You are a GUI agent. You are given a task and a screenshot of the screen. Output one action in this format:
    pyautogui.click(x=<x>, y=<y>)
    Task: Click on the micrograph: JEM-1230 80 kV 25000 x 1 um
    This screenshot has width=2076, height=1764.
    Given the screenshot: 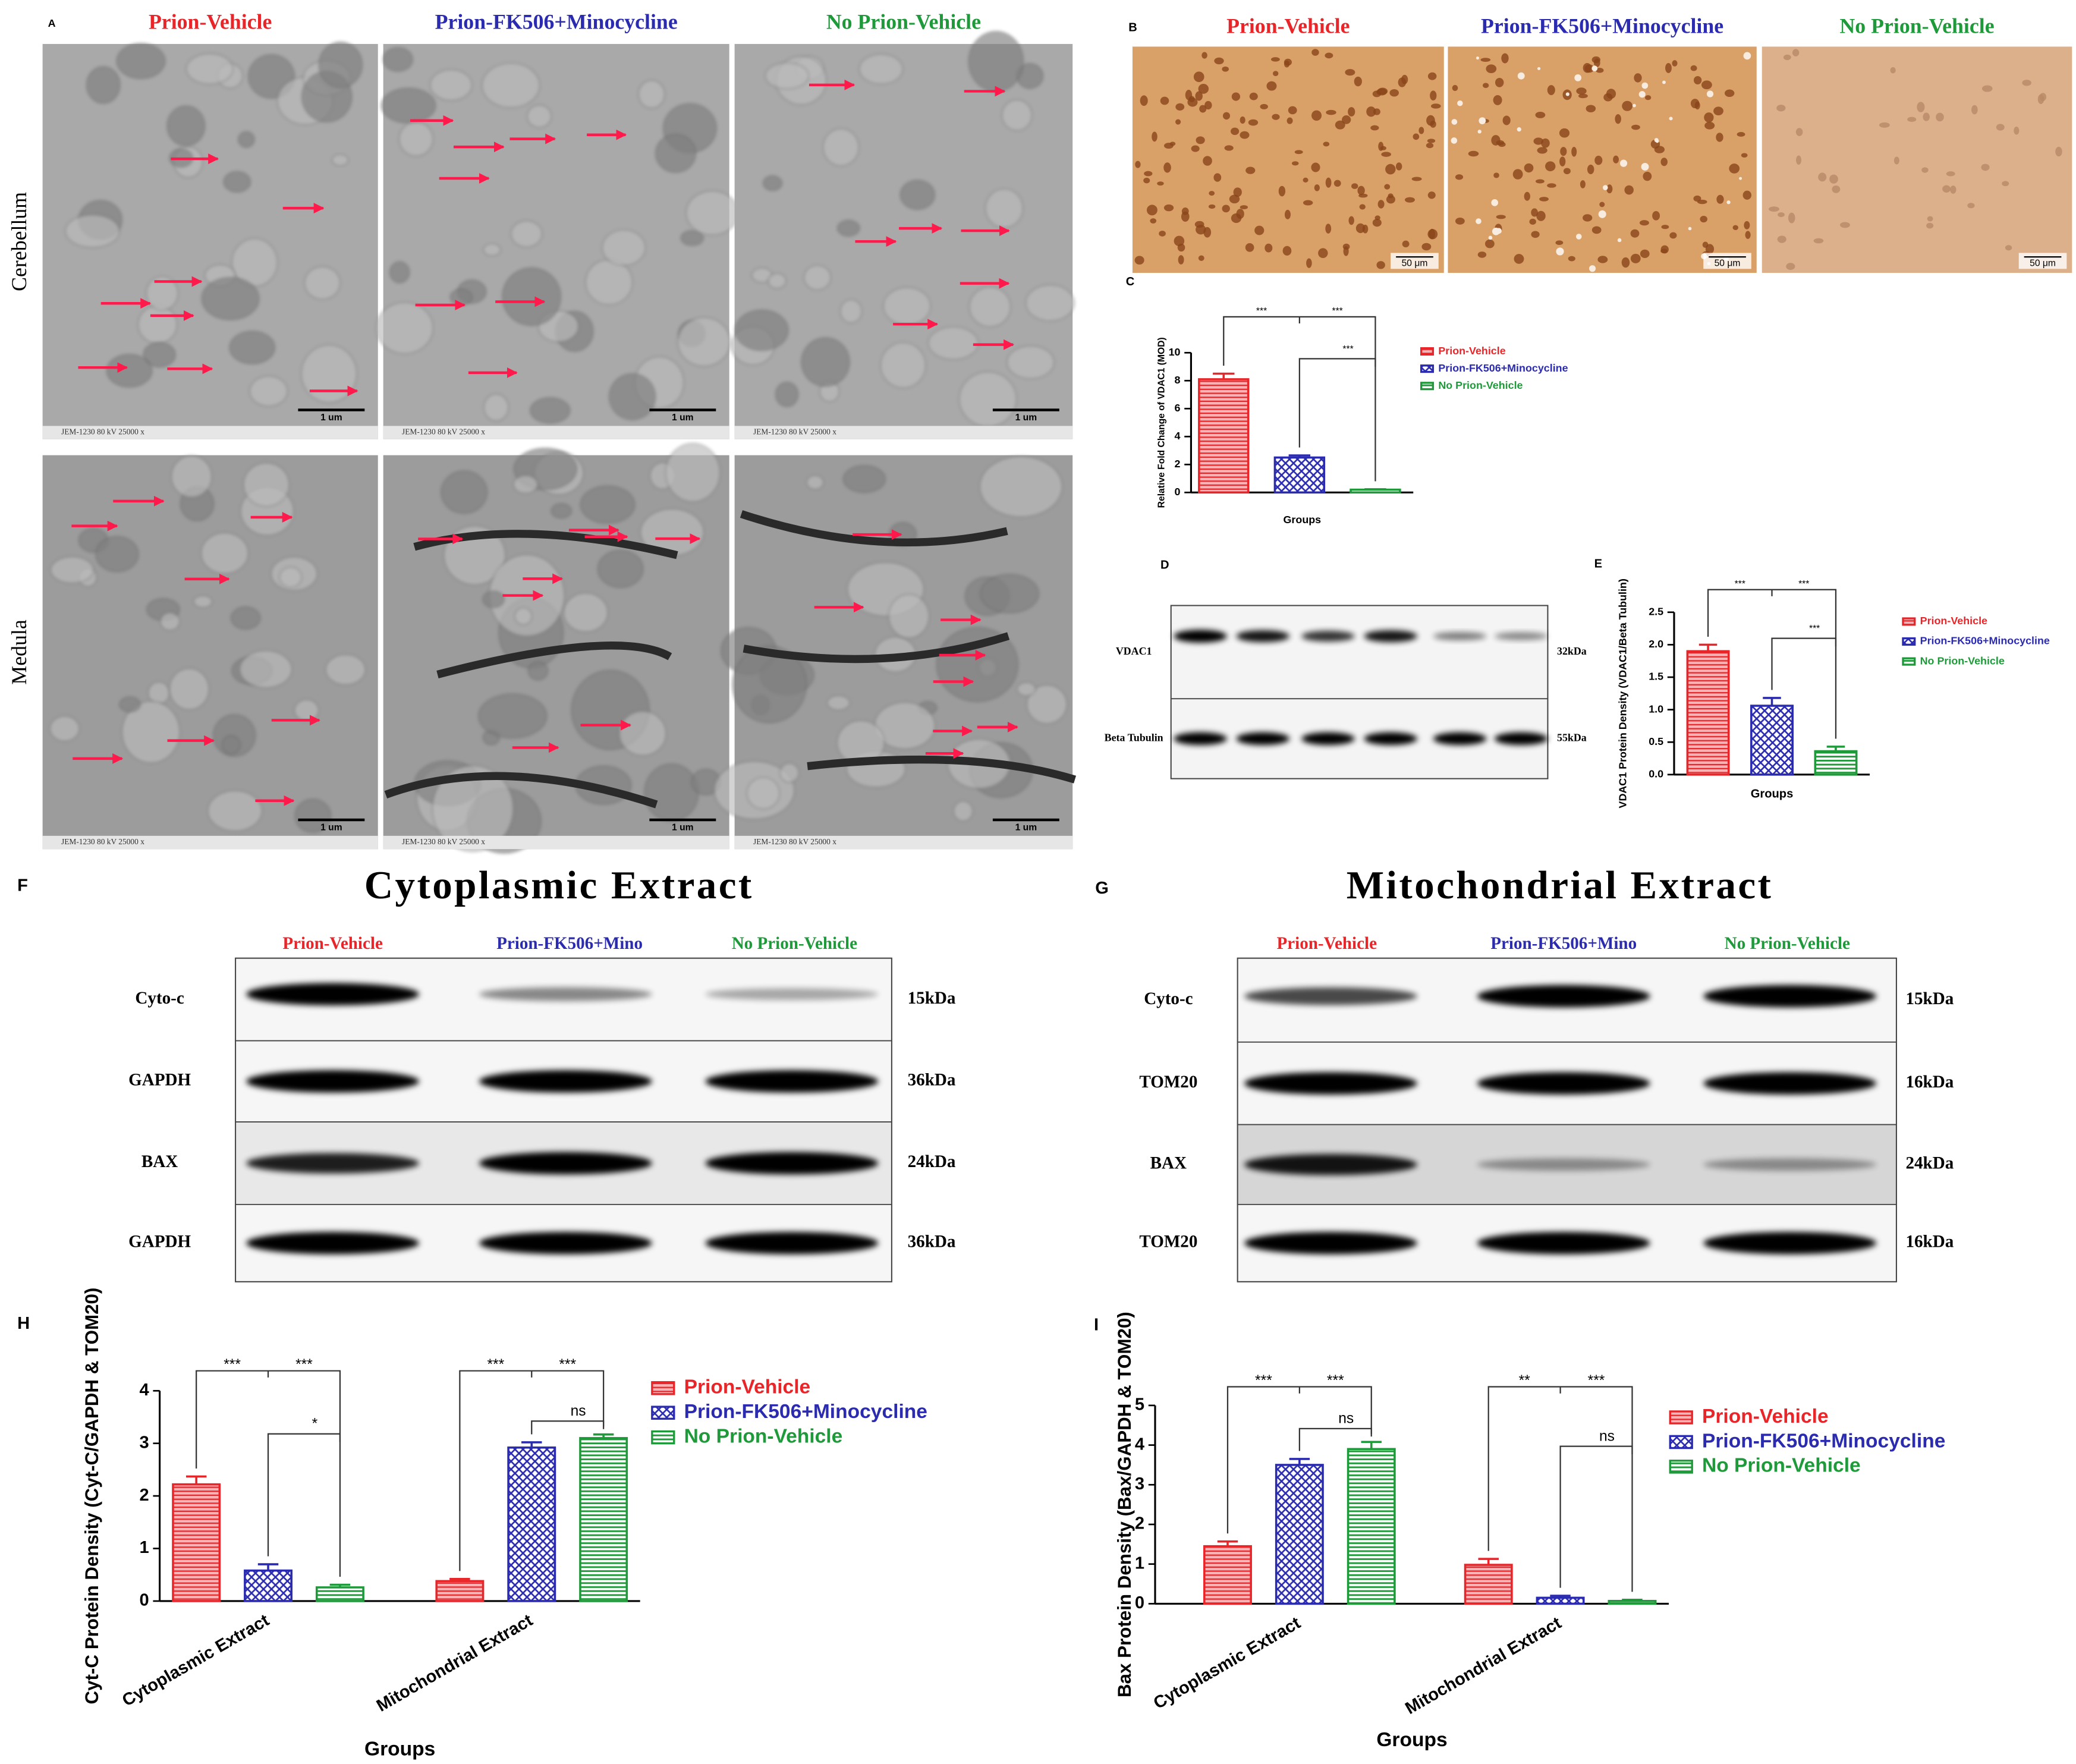 What is the action you would take?
    pyautogui.click(x=210, y=240)
    